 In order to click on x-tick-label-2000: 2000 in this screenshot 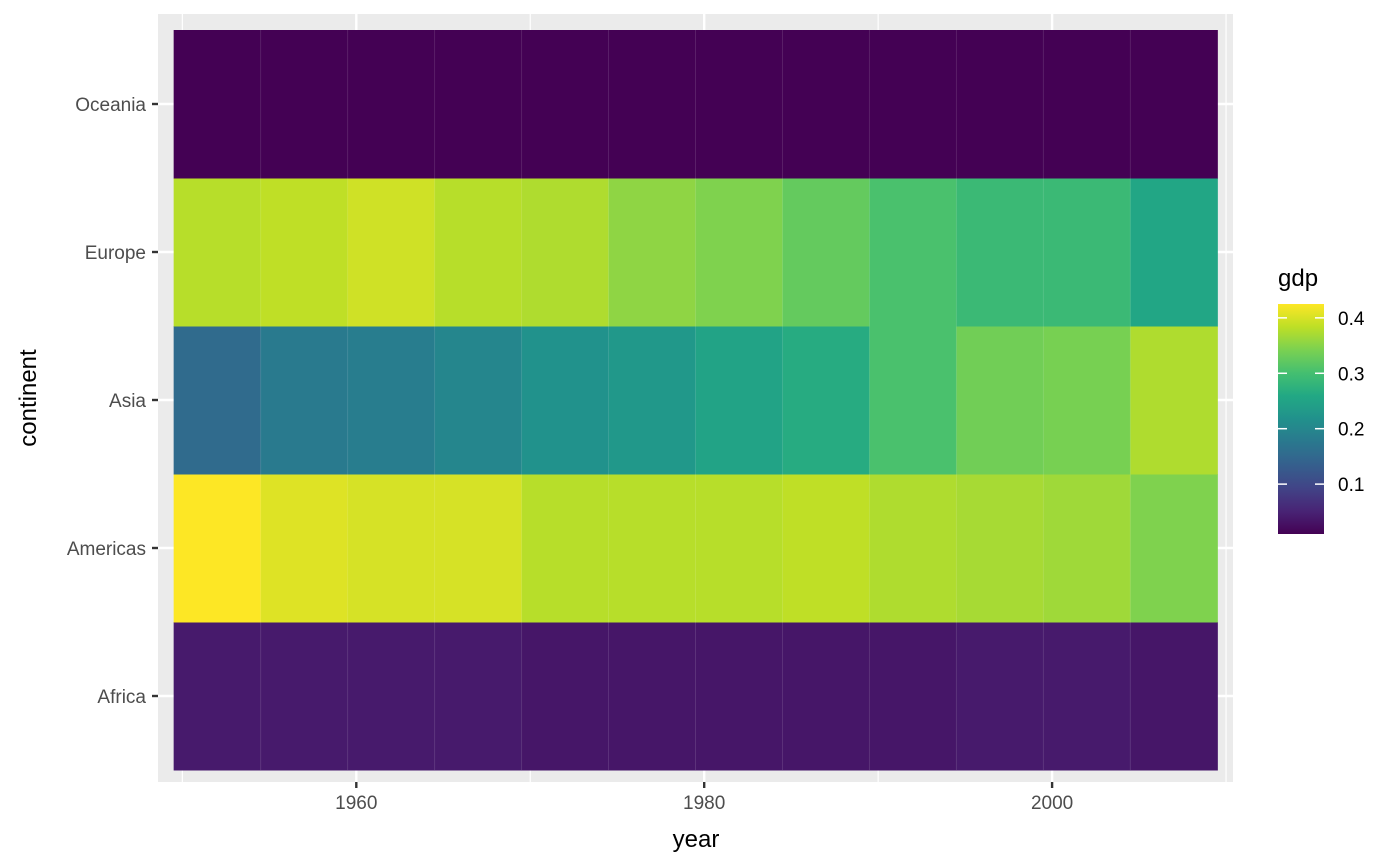, I will do `click(1052, 803)`.